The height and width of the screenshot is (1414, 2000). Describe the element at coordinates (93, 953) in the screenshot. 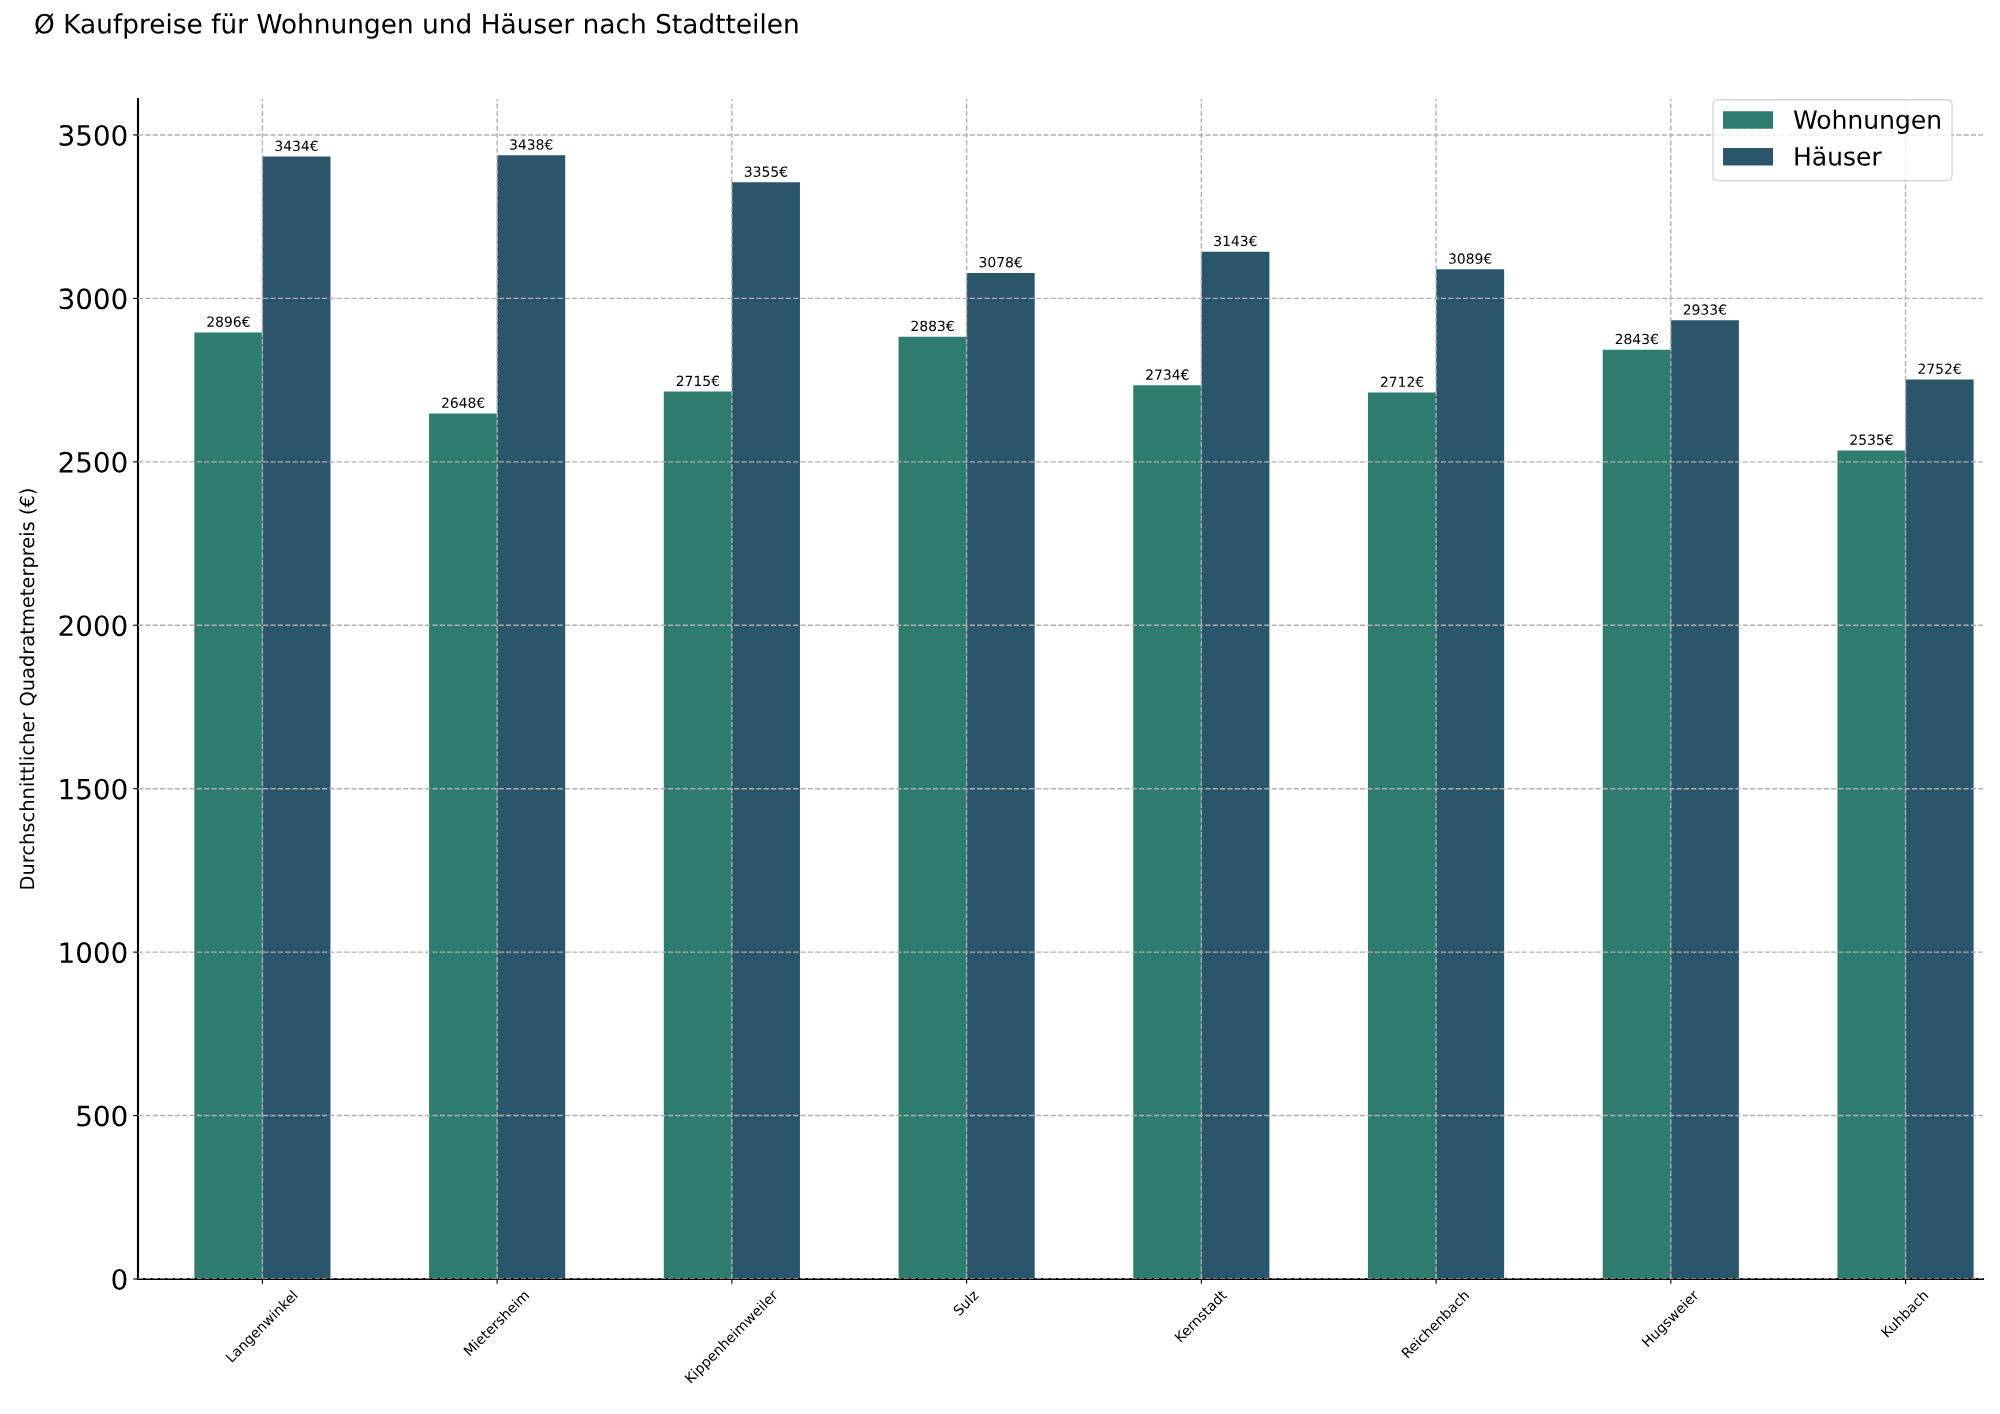

I see `y-tick-label: 1000` at that location.